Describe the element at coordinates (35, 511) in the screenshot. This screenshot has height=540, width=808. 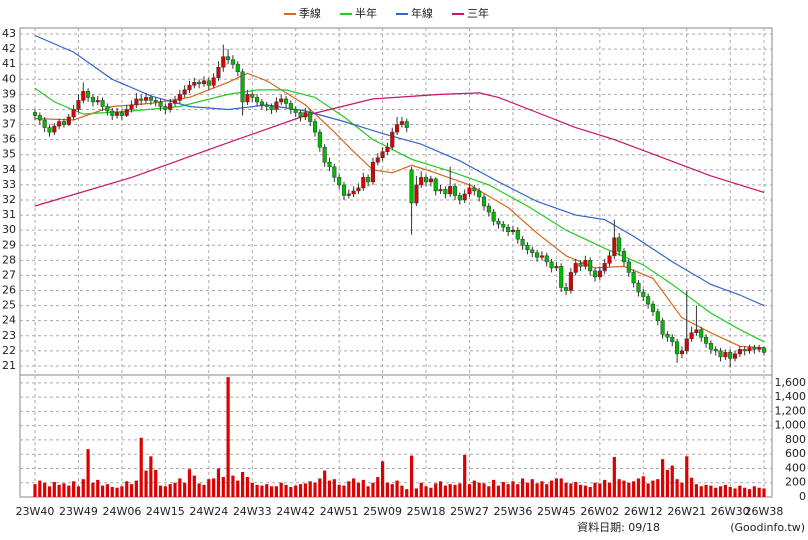
I see `x-tick-label: 23W40` at that location.